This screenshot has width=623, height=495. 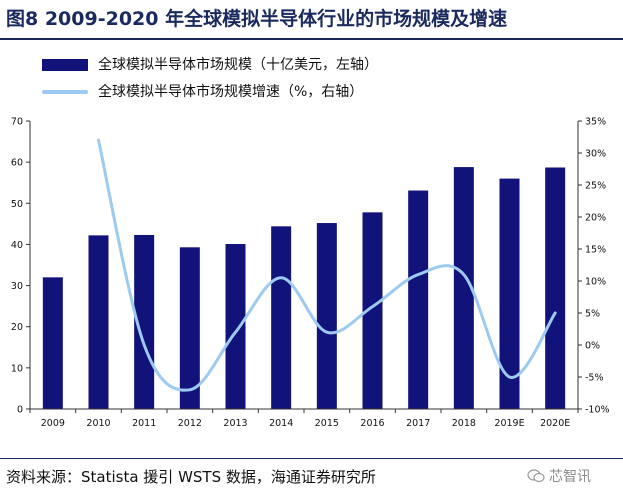 I want to click on title-divider, so click(x=311, y=39).